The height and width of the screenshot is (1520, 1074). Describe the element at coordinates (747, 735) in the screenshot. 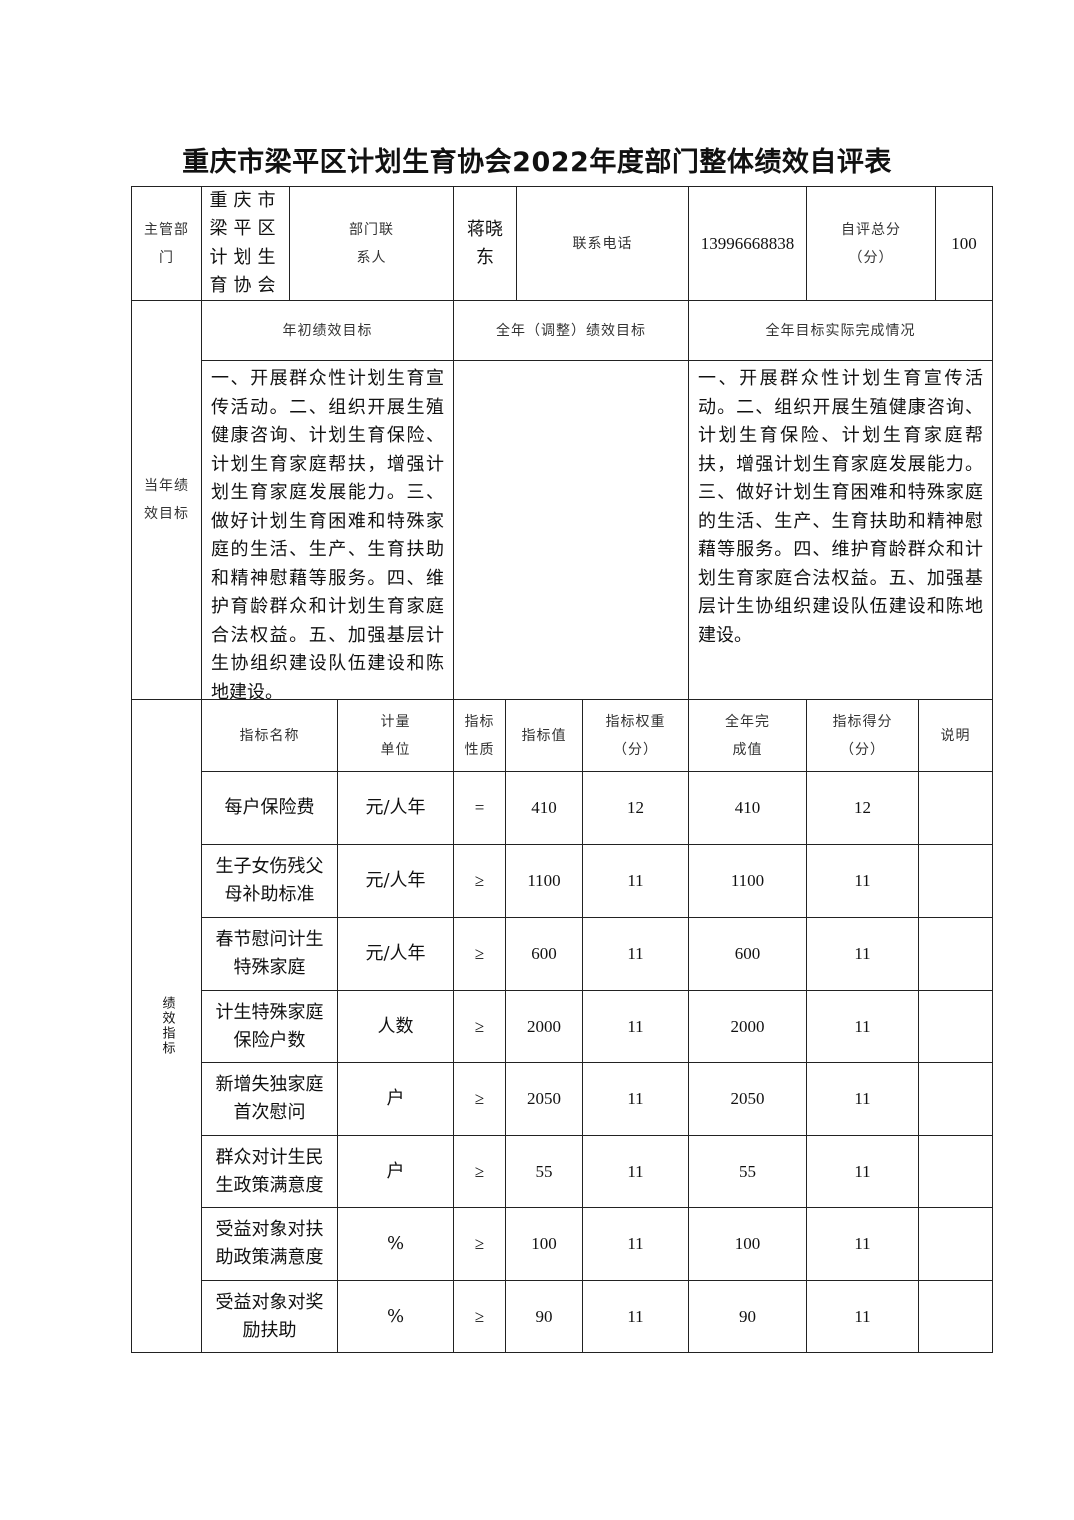

I see `column-header: 全年完成值` at that location.